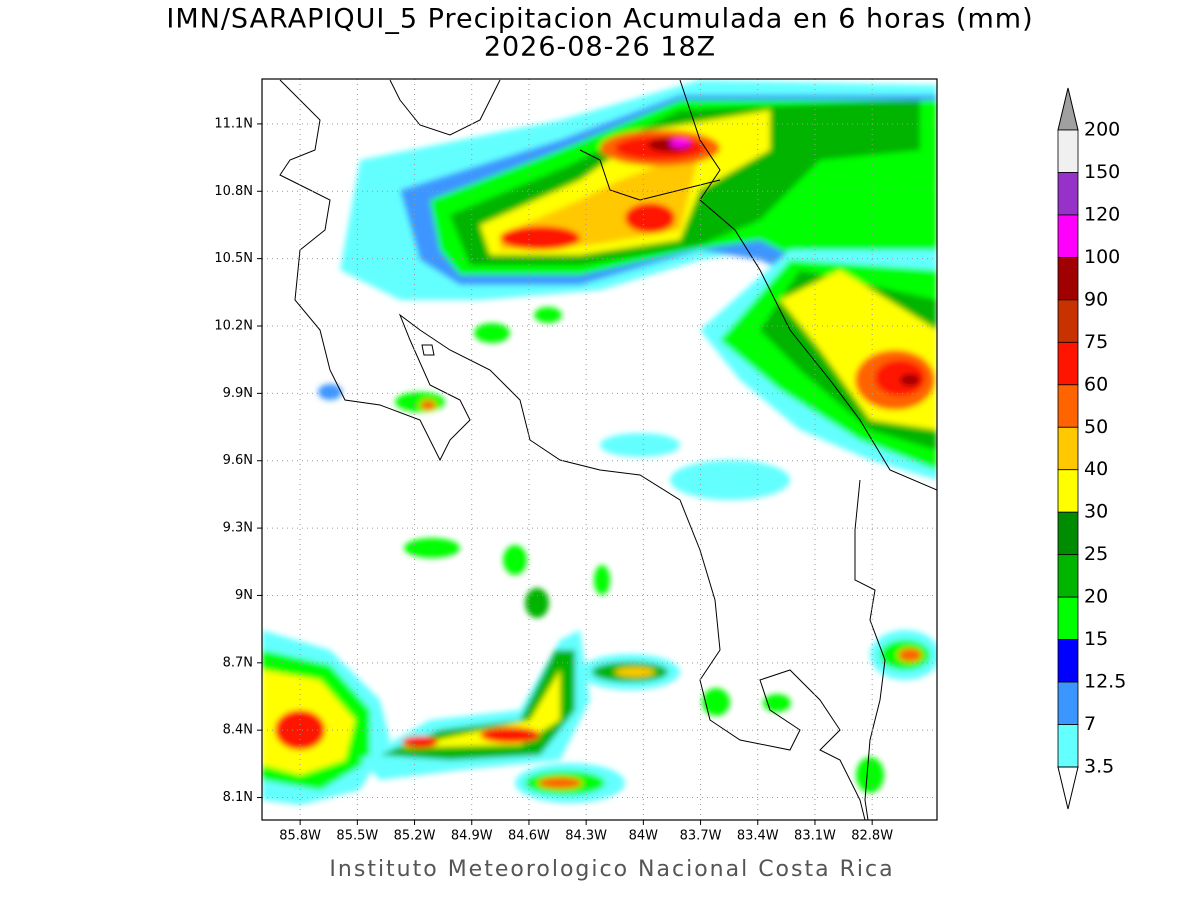 Image resolution: width=1200 pixels, height=900 pixels. Describe the element at coordinates (529, 836) in the screenshot. I see `lon-tick-label: 84.6W` at that location.